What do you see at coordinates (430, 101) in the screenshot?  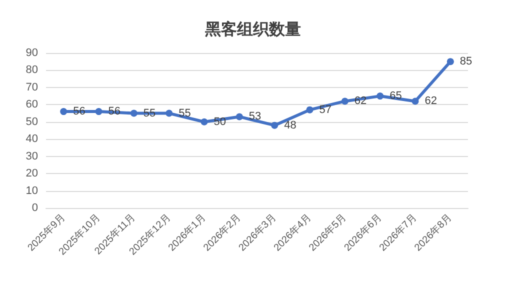 I see `data-label: 62` at bounding box center [430, 101].